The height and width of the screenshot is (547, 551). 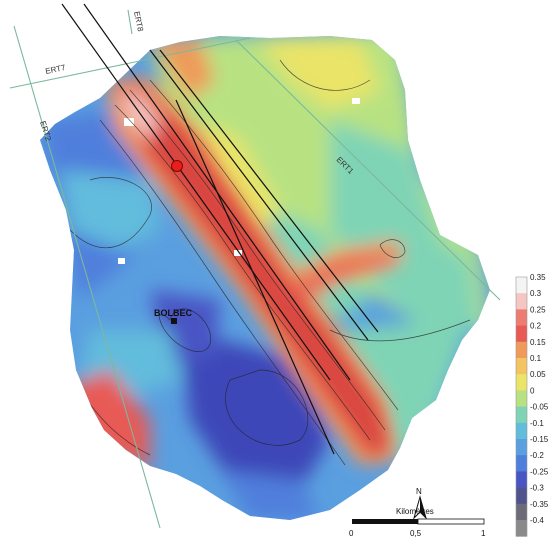 I want to click on legend-tick-label: -0.35, so click(x=539, y=504).